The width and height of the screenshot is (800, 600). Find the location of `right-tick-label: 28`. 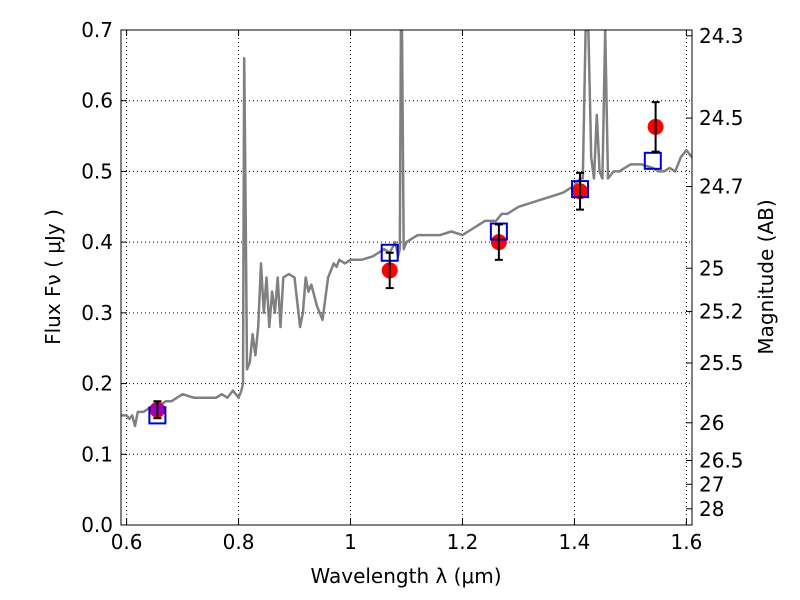

right-tick-label: 28 is located at coordinates (711, 509).